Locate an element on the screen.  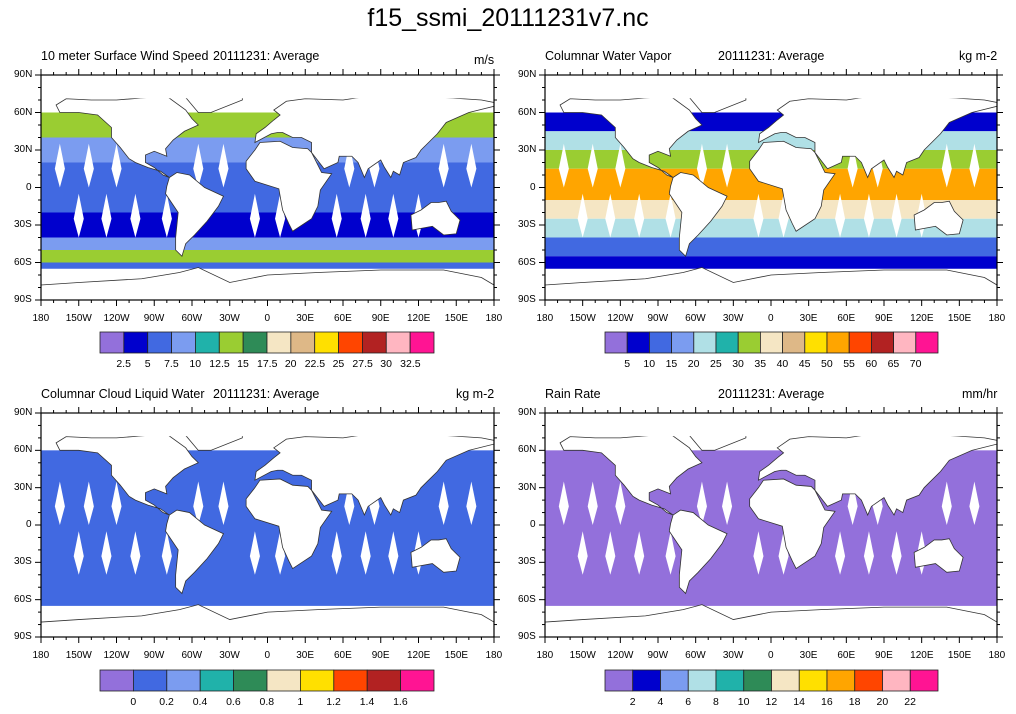
colorbar-label: 5 is located at coordinates (627, 364).